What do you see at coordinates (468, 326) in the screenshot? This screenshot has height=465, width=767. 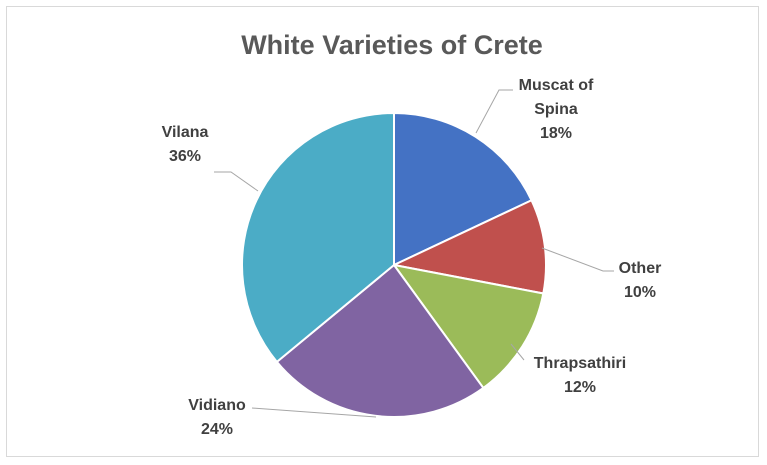 I see `pie-slice-thrapsathiri` at bounding box center [468, 326].